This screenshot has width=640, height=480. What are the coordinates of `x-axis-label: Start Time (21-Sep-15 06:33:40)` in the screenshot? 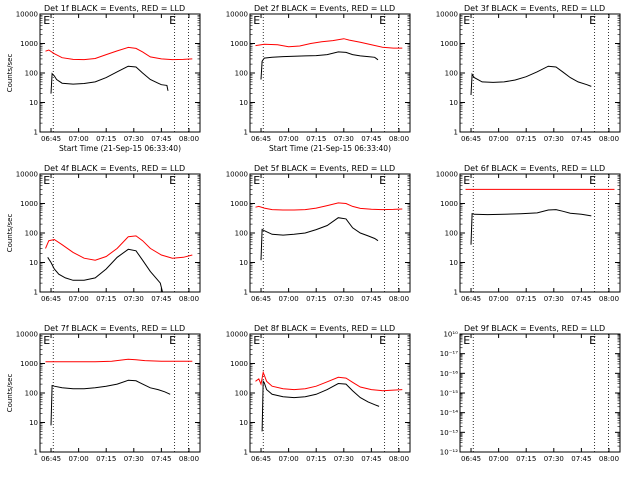 It's located at (330, 148).